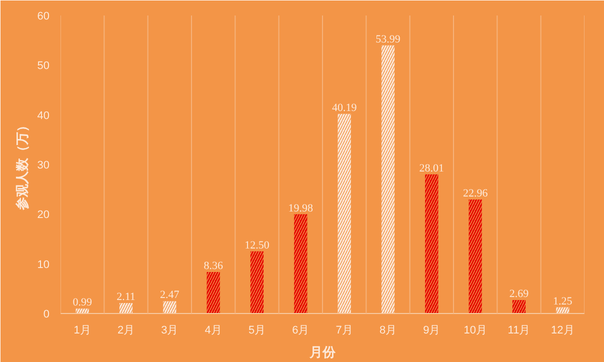 This screenshot has width=604, height=362. I want to click on y-axis-title: 参观人数（万）, so click(22, 165).